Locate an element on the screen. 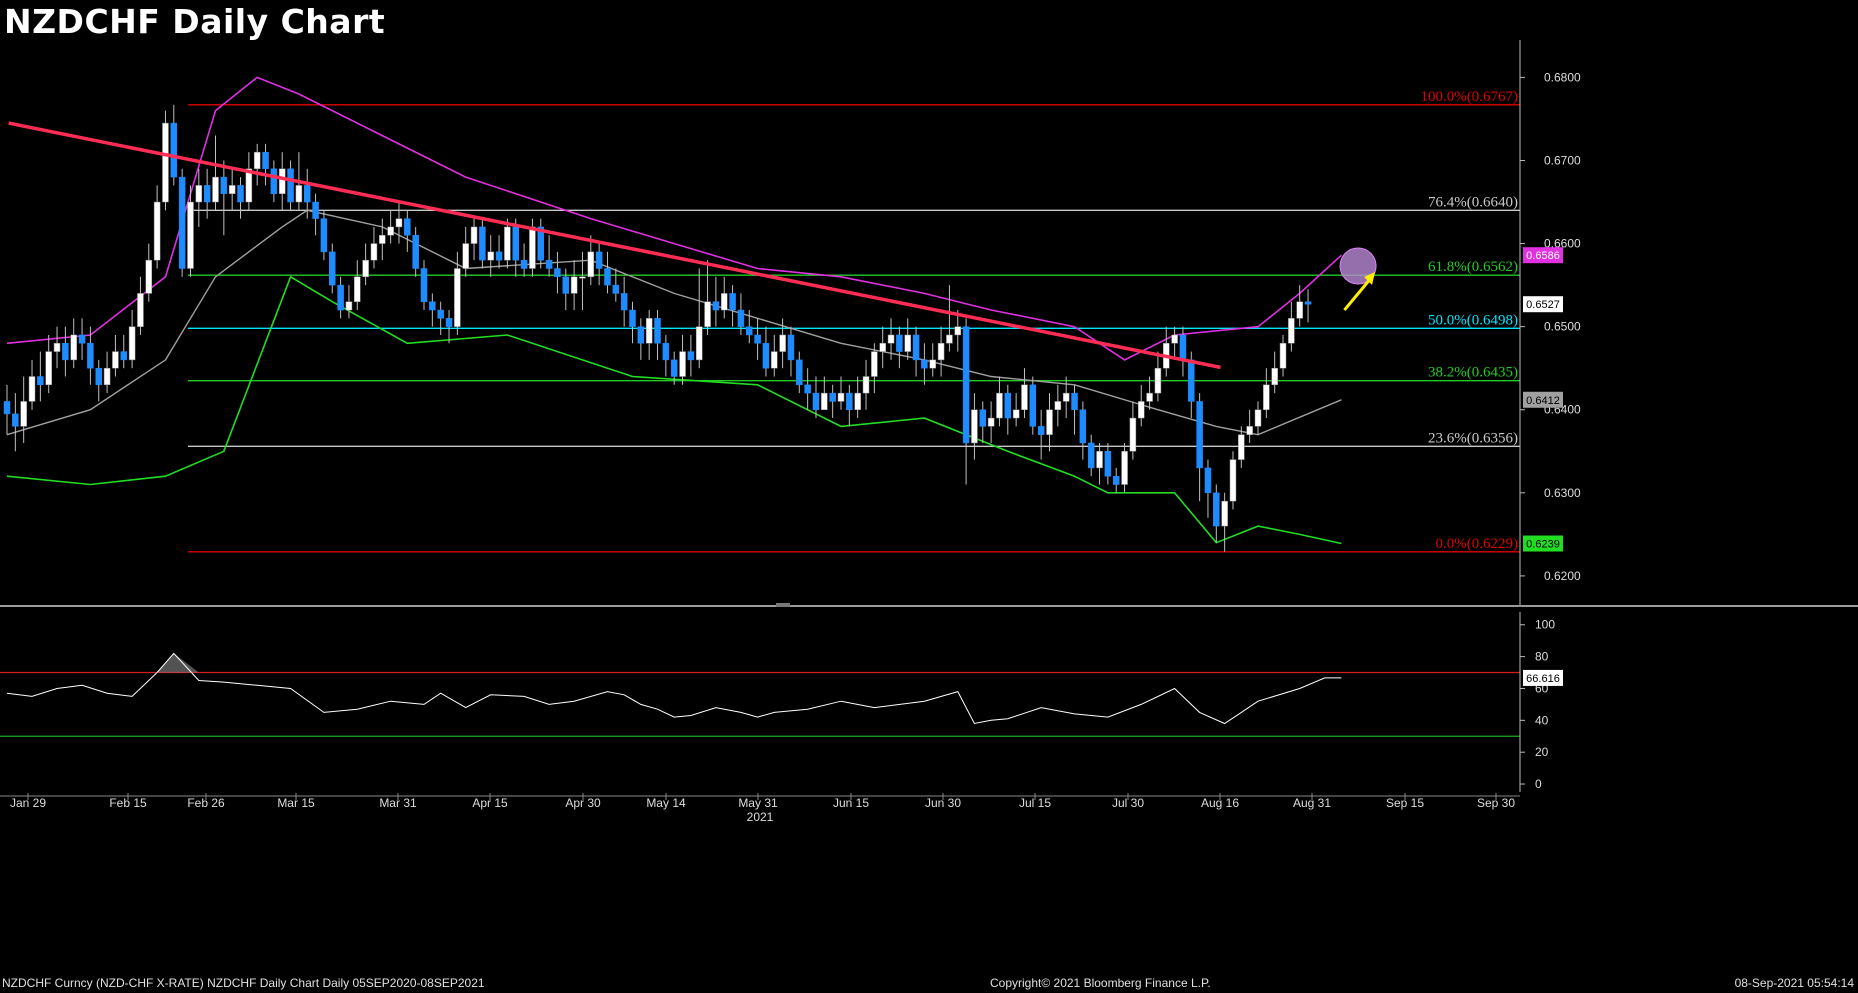 The height and width of the screenshot is (993, 1858). price-tag-label: 0.6239 is located at coordinates (1543, 545).